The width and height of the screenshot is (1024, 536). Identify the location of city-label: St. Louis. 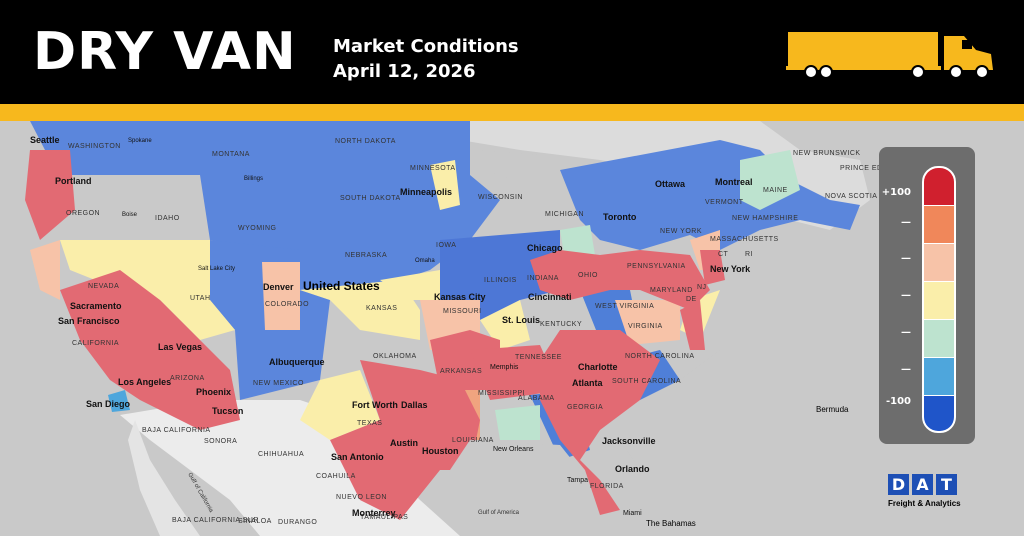
(521, 320).